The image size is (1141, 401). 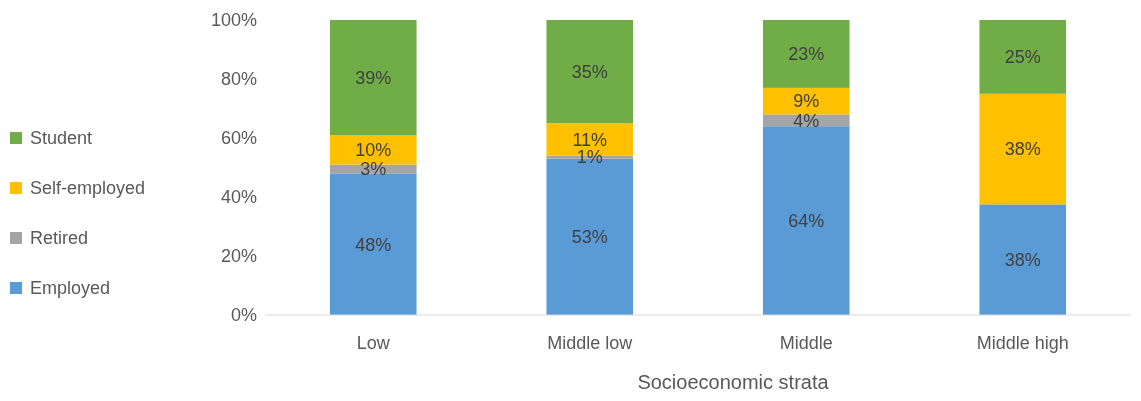 I want to click on data-label: 10%, so click(x=373, y=150).